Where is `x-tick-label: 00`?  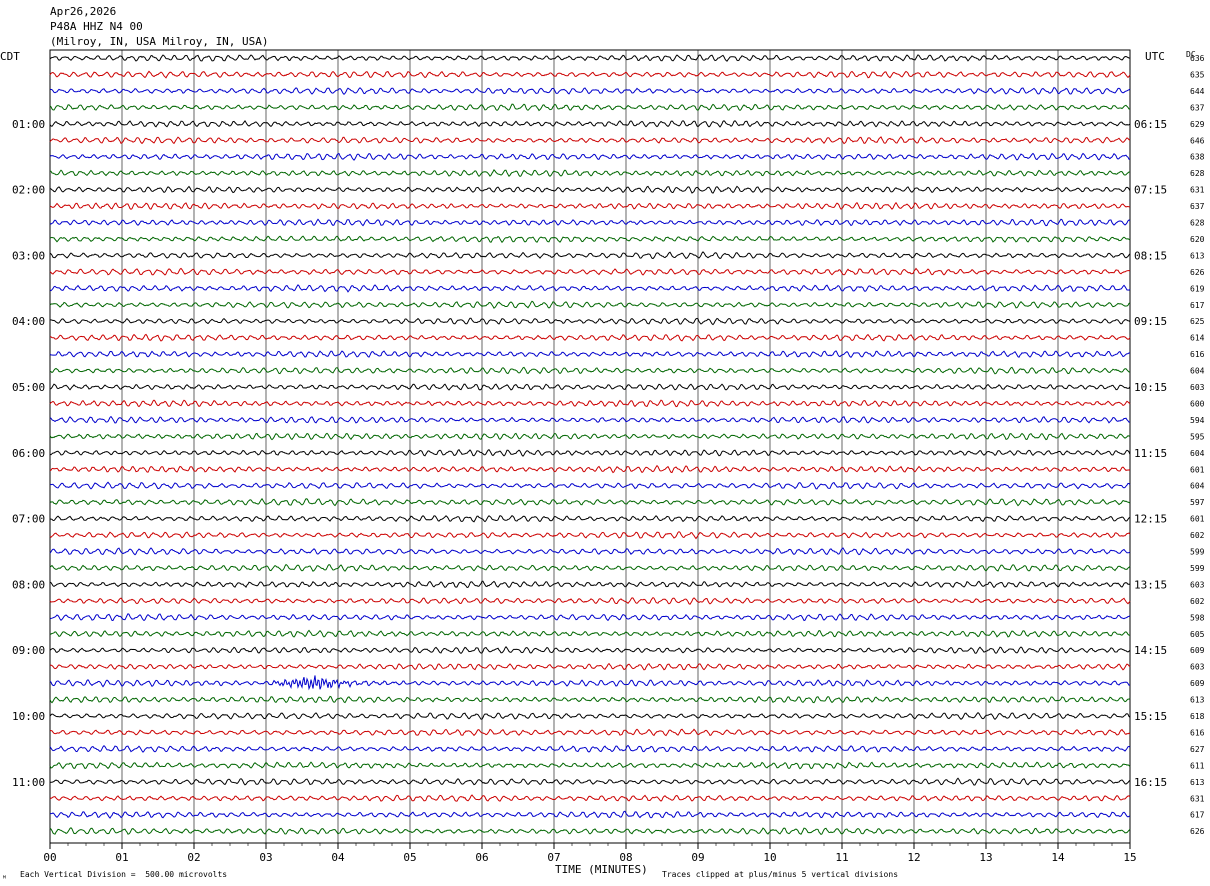
x-tick-label: 00 is located at coordinates (49, 857).